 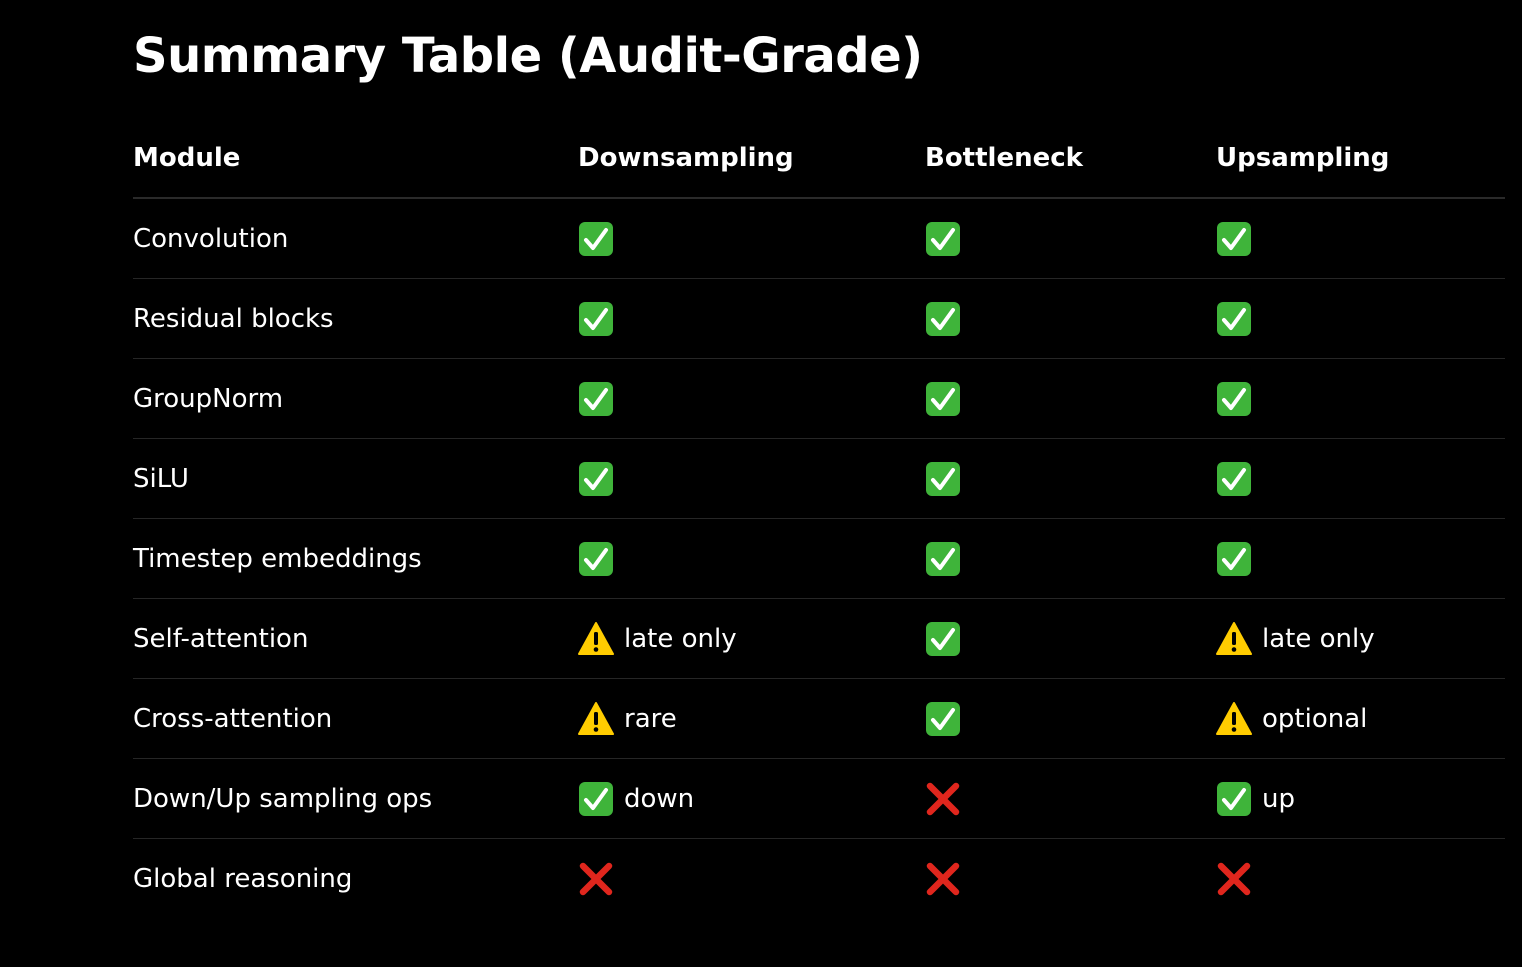 What do you see at coordinates (751, 798) in the screenshot?
I see `downsampling-cell: down` at bounding box center [751, 798].